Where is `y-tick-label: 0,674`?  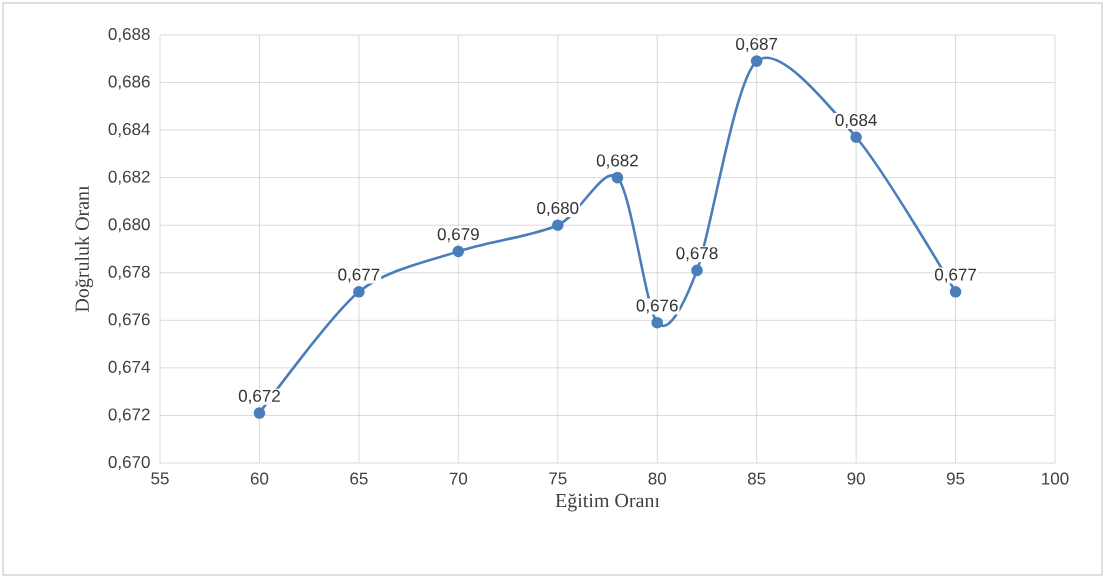
y-tick-label: 0,674 is located at coordinates (129, 367).